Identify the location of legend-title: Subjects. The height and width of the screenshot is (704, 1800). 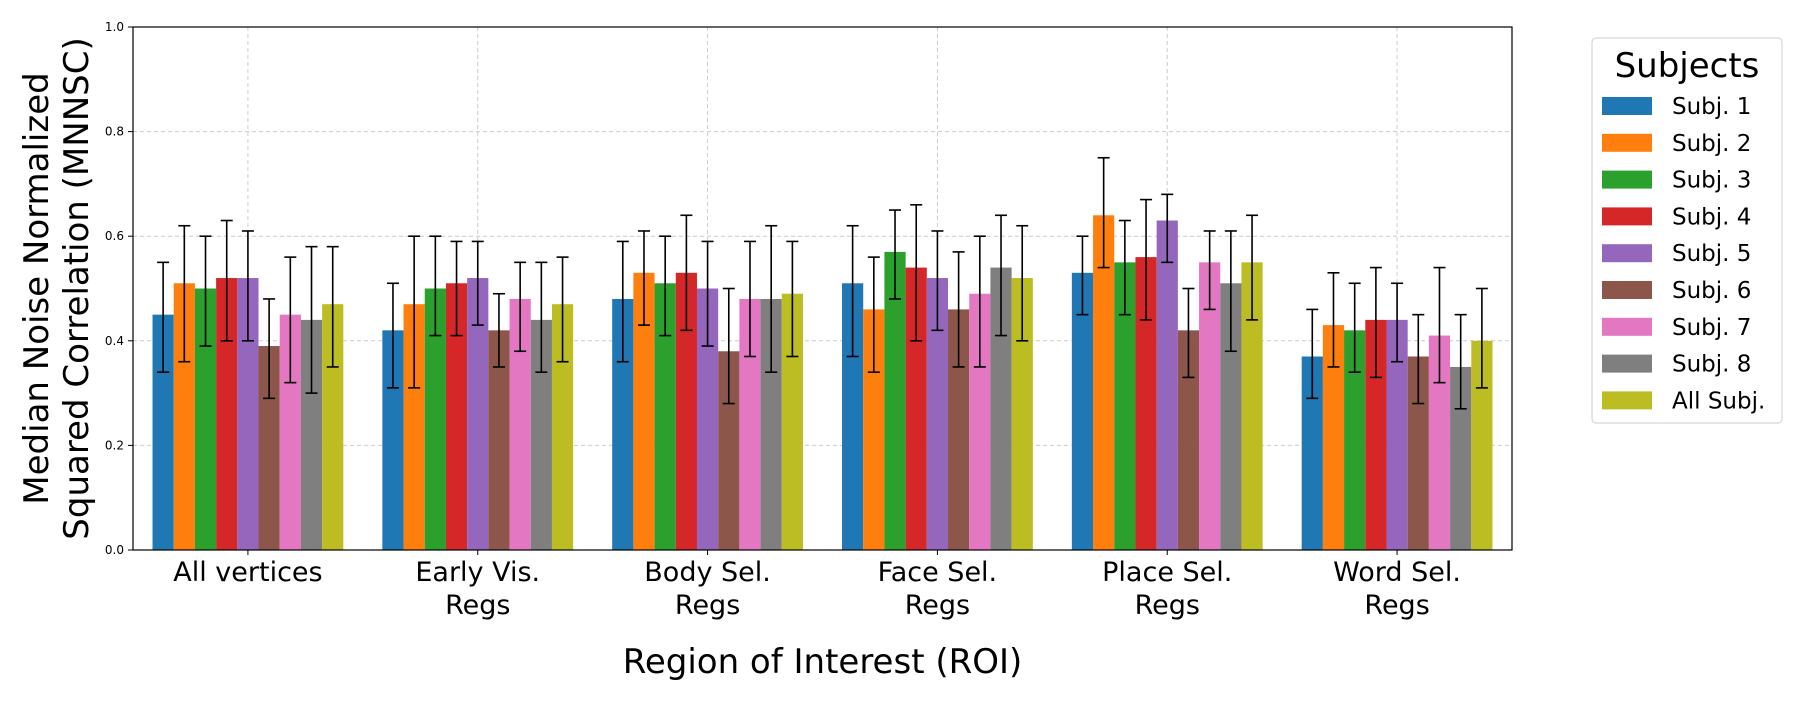
(1687, 66).